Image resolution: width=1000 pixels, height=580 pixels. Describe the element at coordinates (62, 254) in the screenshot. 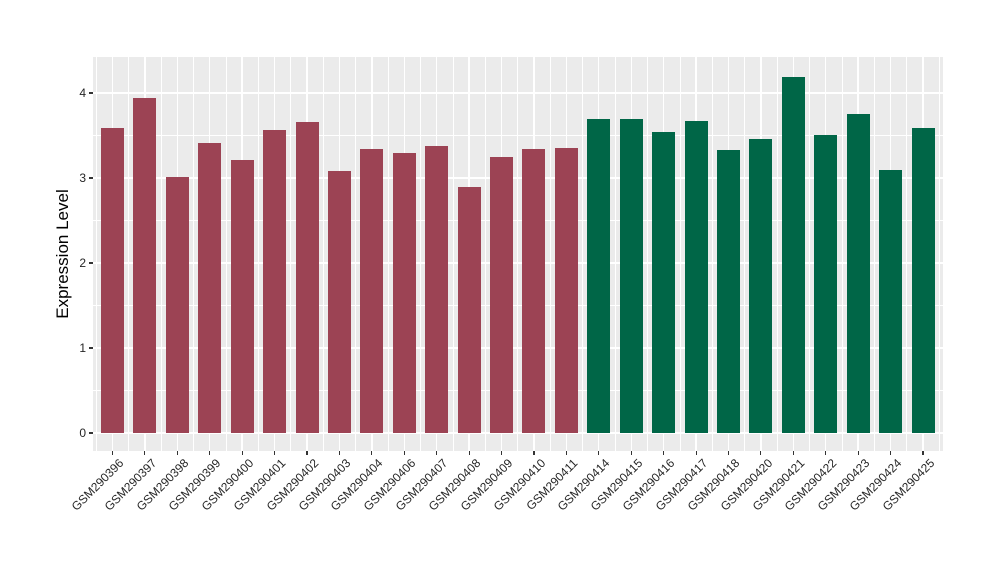

I see `y-axis-title: Expression Level` at that location.